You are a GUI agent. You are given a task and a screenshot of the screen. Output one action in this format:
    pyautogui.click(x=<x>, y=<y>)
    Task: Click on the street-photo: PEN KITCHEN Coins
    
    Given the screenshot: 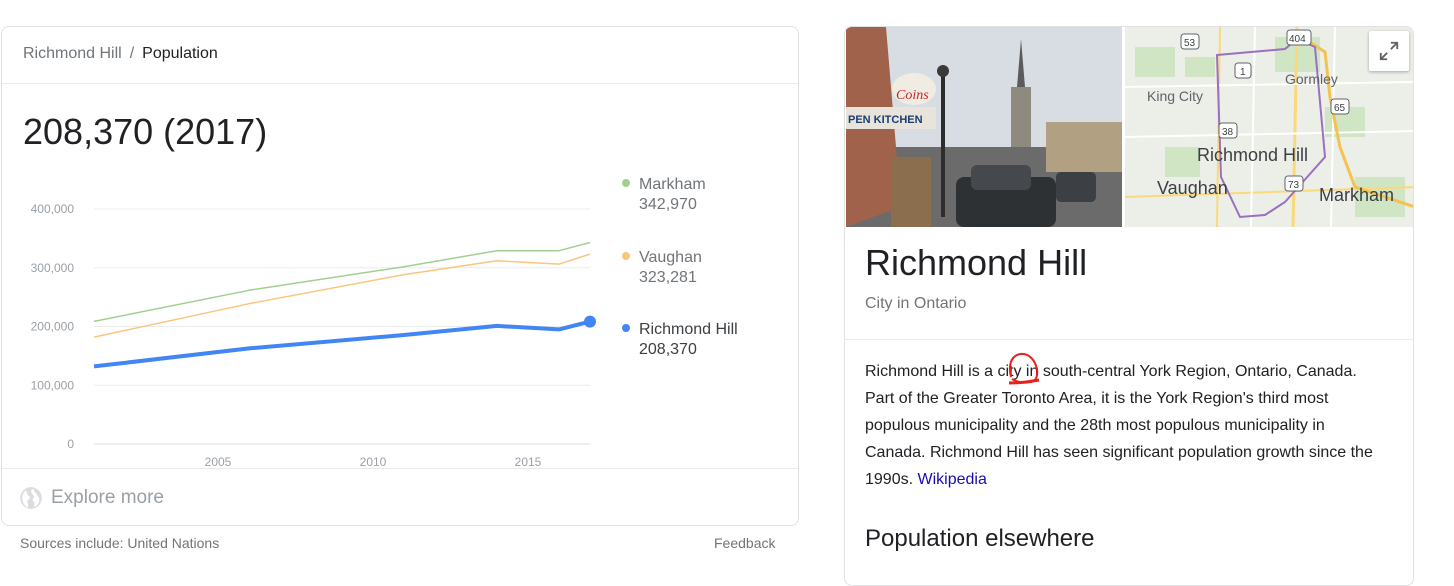 What is the action you would take?
    pyautogui.click(x=984, y=127)
    